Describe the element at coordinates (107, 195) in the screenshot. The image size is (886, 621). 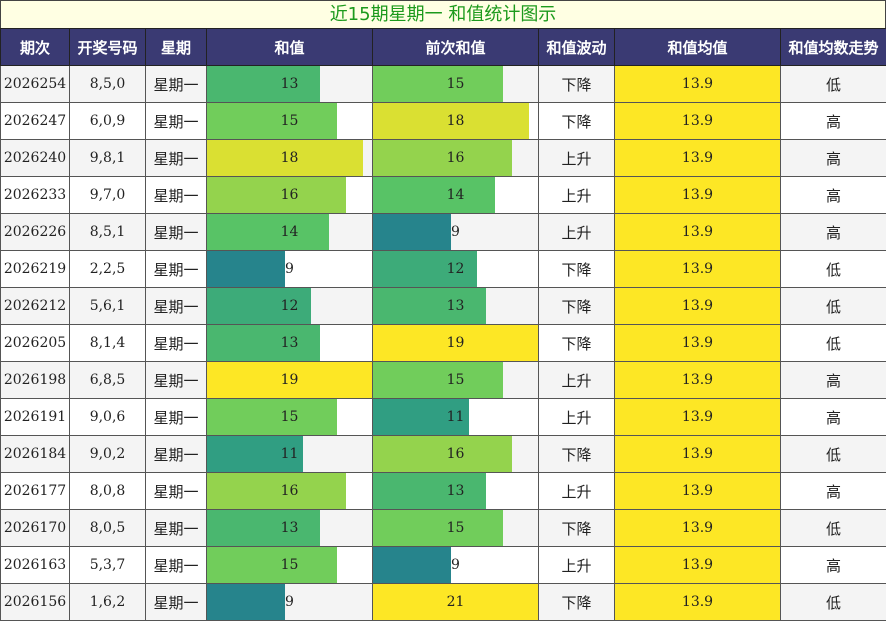
I see `numbers-cell: 9,7,0` at that location.